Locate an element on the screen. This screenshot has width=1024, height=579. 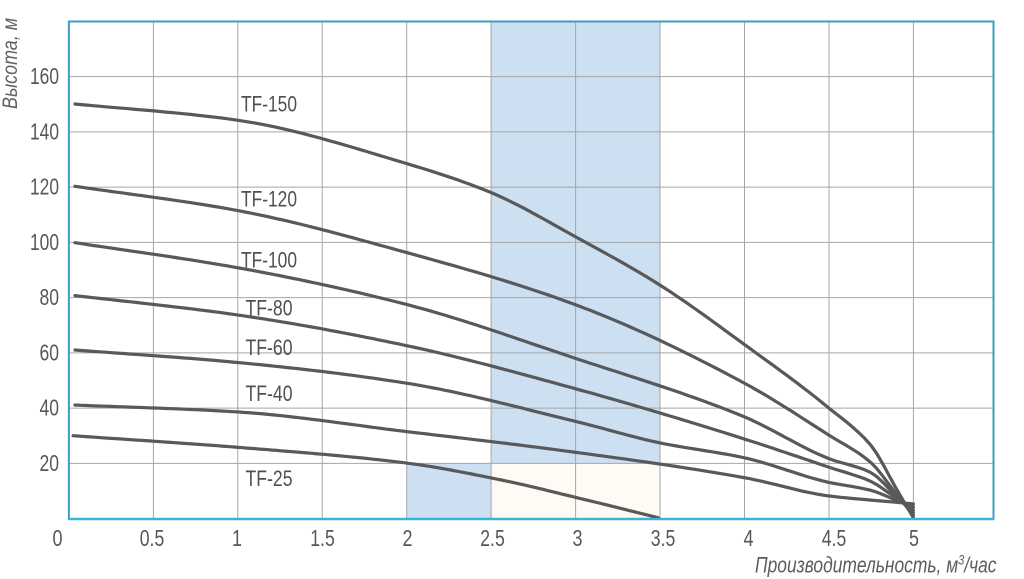
svg-text: 3 is located at coordinates (578, 538).